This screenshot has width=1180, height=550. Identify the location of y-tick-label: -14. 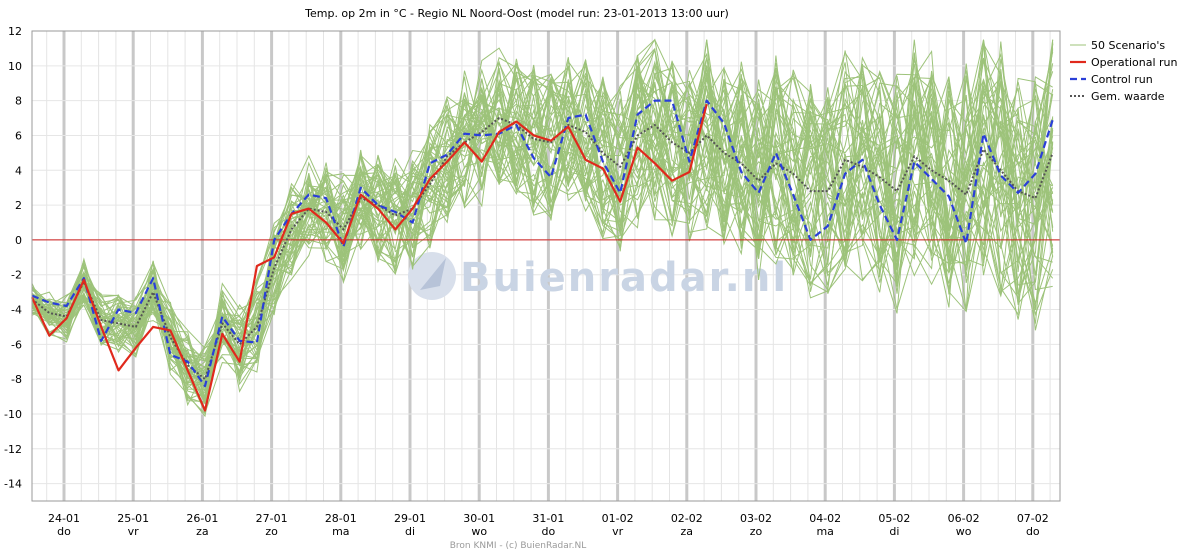
(13, 484).